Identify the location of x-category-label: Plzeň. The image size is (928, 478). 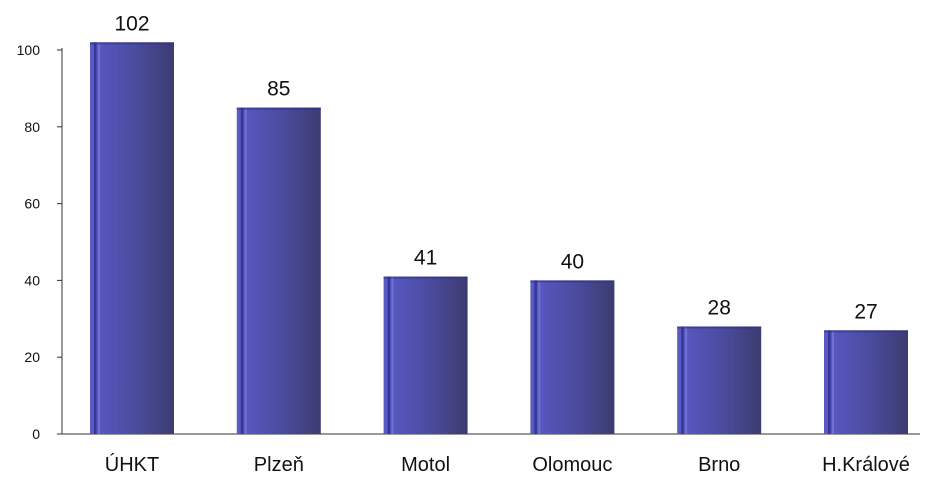
(279, 465).